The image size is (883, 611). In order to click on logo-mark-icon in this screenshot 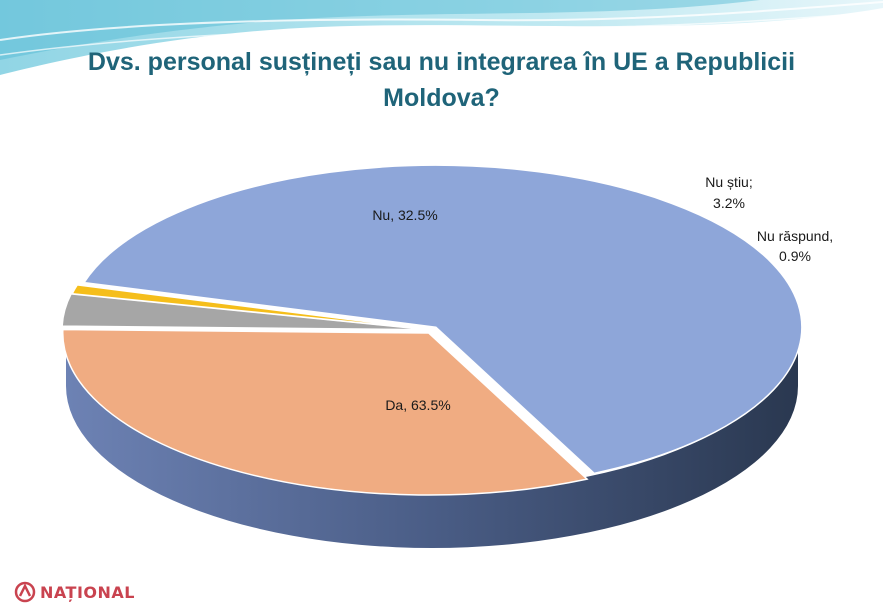, I will do `click(25, 592)`.